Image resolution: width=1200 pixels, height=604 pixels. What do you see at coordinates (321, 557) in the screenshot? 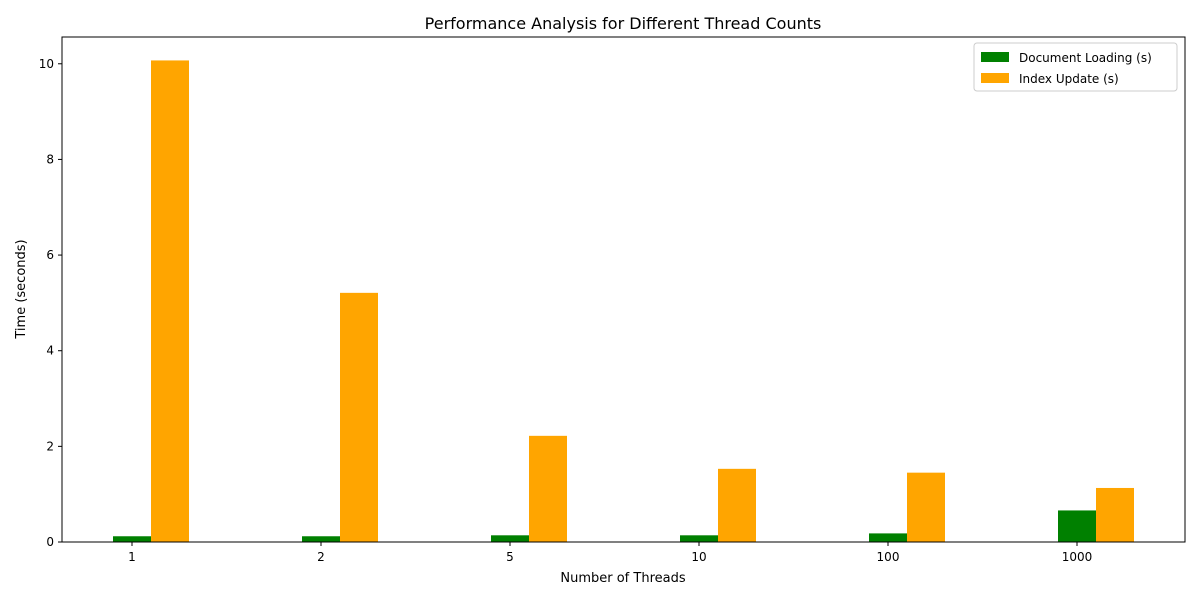
I see `x-tick-label: 2` at bounding box center [321, 557].